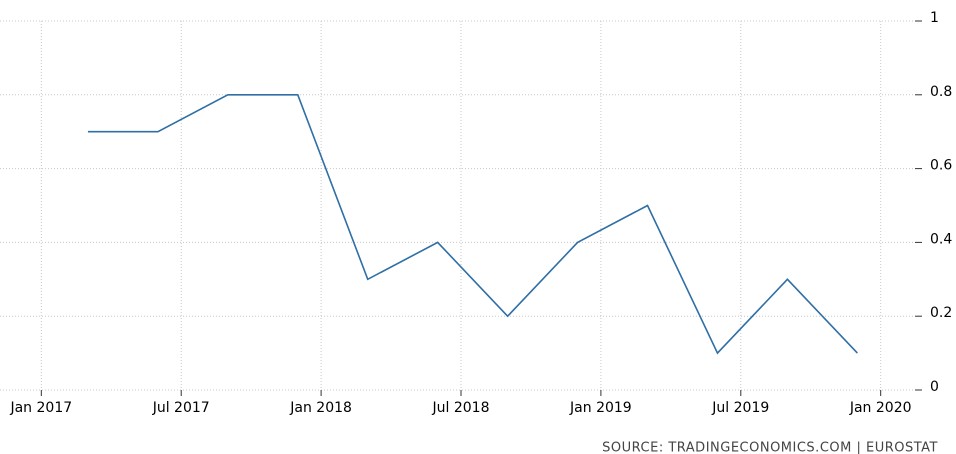 Image resolution: width=956 pixels, height=454 pixels. What do you see at coordinates (770, 447) in the screenshot?
I see `source-note: SOURCE: TRADINGECONOMICS.COM | EUROSTAT` at bounding box center [770, 447].